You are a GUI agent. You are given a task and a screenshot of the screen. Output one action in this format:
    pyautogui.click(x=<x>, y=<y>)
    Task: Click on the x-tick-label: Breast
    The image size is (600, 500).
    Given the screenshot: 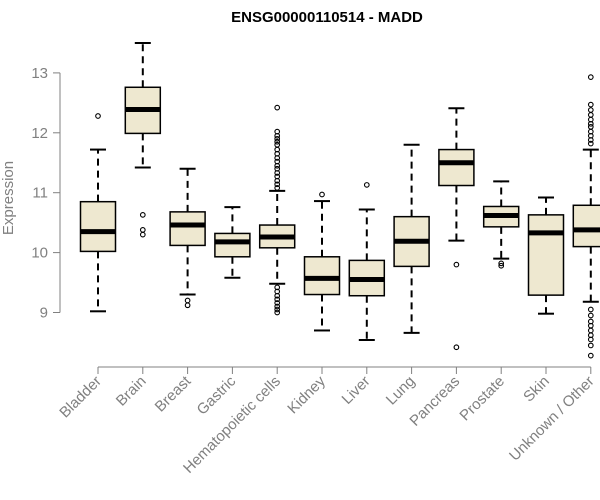 What is the action you would take?
    pyautogui.click(x=173, y=393)
    